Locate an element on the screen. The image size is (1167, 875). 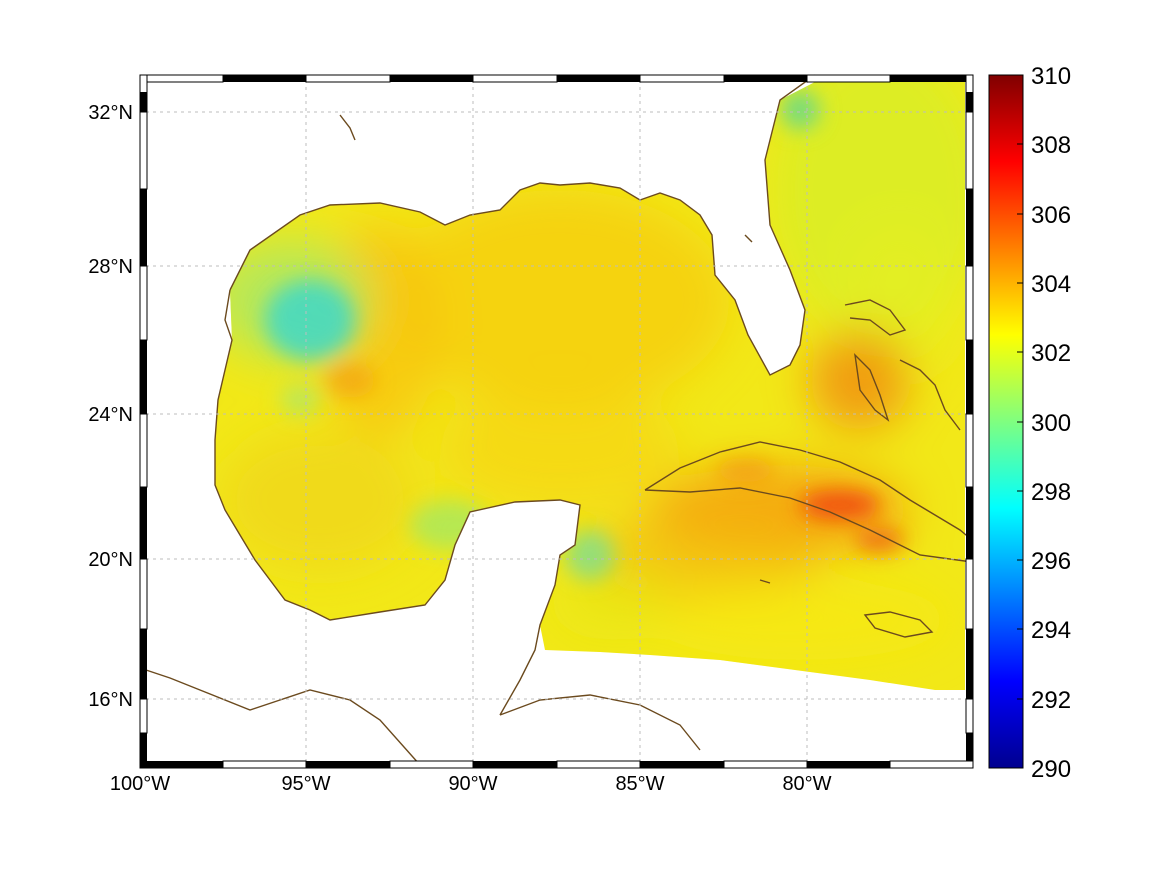
colorbar-tick-306: 306 is located at coordinates (1051, 215).